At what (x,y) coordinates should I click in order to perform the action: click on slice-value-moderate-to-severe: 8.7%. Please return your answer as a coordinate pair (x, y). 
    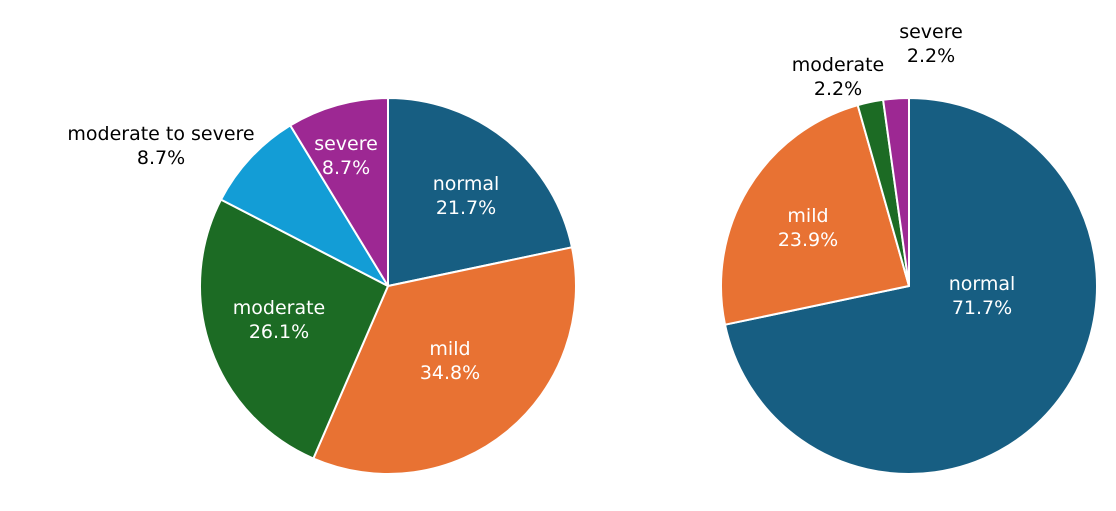
    Looking at the image, I should click on (161, 158).